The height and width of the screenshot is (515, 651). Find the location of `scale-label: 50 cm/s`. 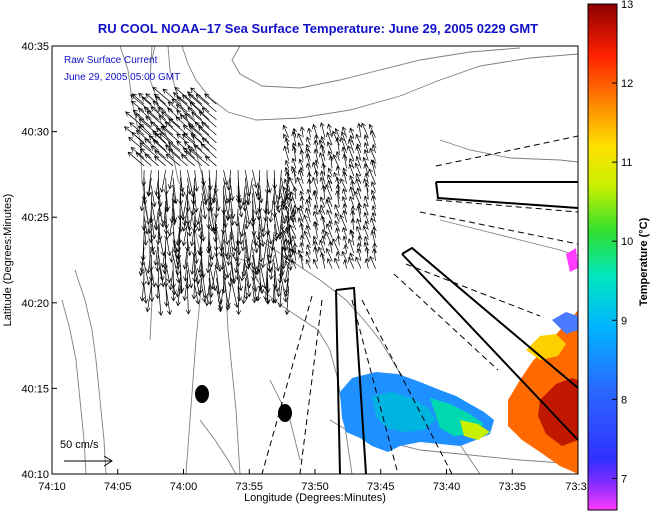

scale-label: 50 cm/s is located at coordinates (79, 445).